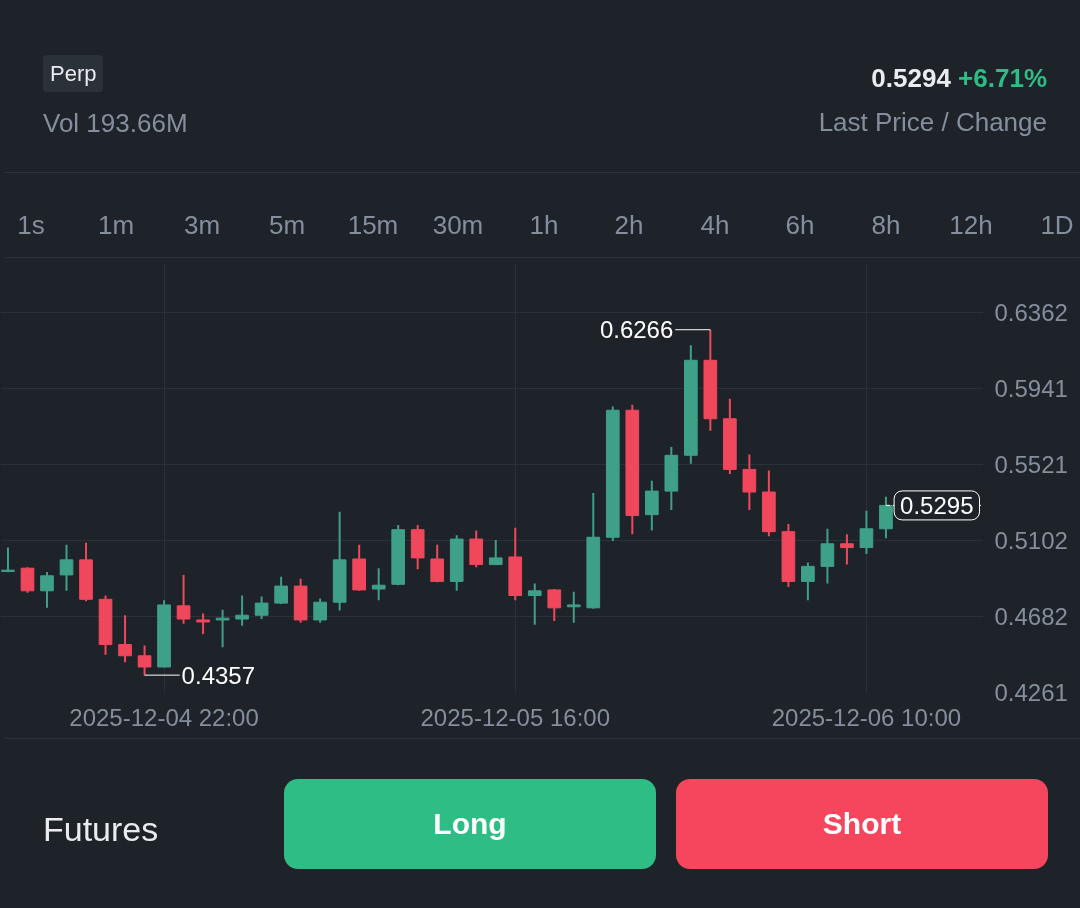  I want to click on text: +6.71%, so click(1002, 78).